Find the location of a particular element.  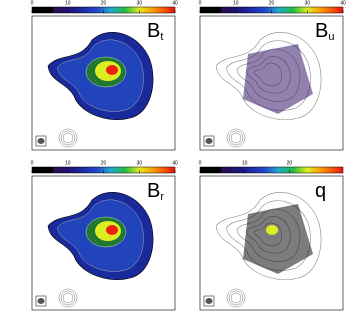

panel-label-sub: t is located at coordinates (161, 37).